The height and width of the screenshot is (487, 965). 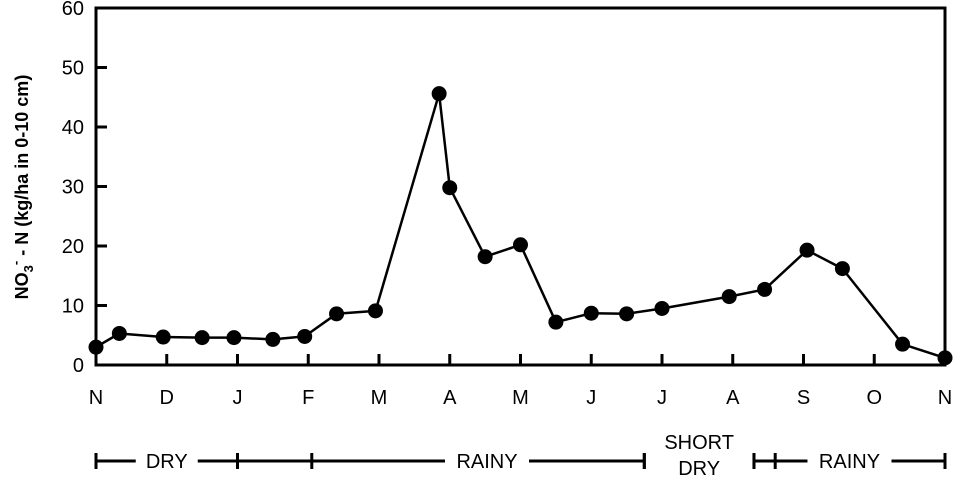 I want to click on y-tick-label: 50, so click(x=73, y=69).